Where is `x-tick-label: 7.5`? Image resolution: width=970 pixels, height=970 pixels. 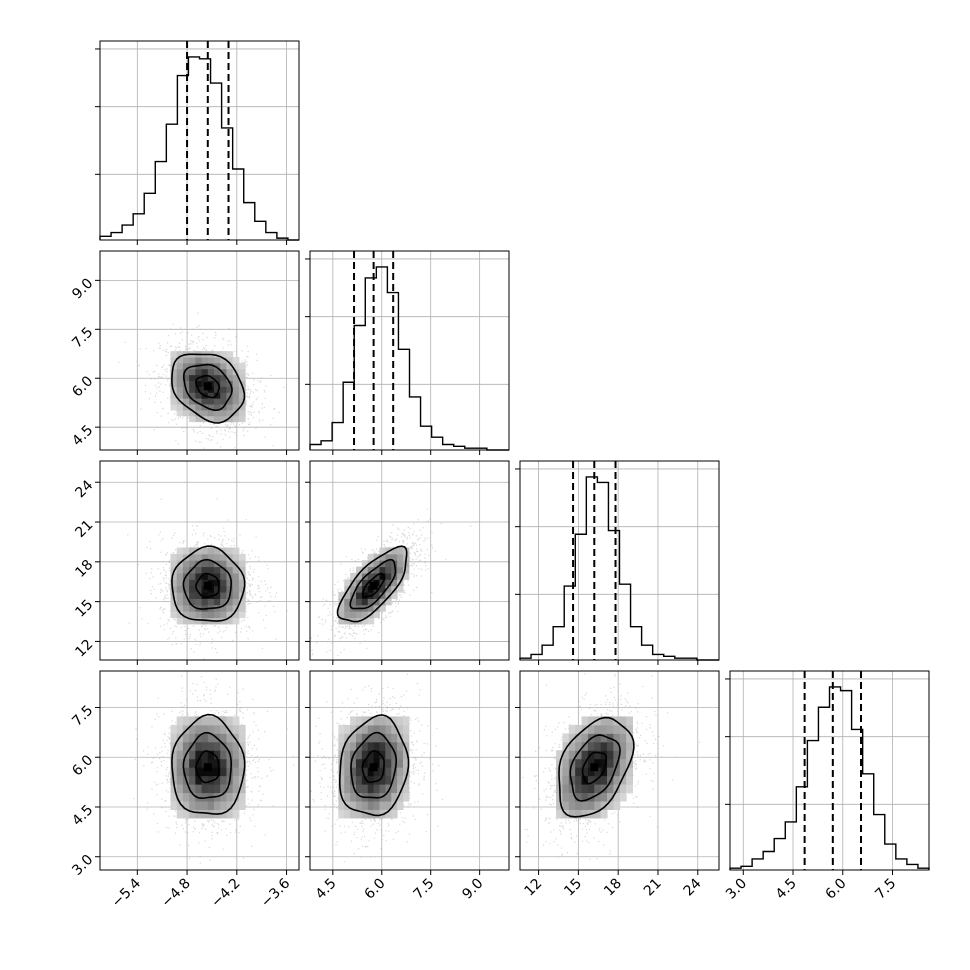 x-tick-label: 7.5 is located at coordinates (423, 889).